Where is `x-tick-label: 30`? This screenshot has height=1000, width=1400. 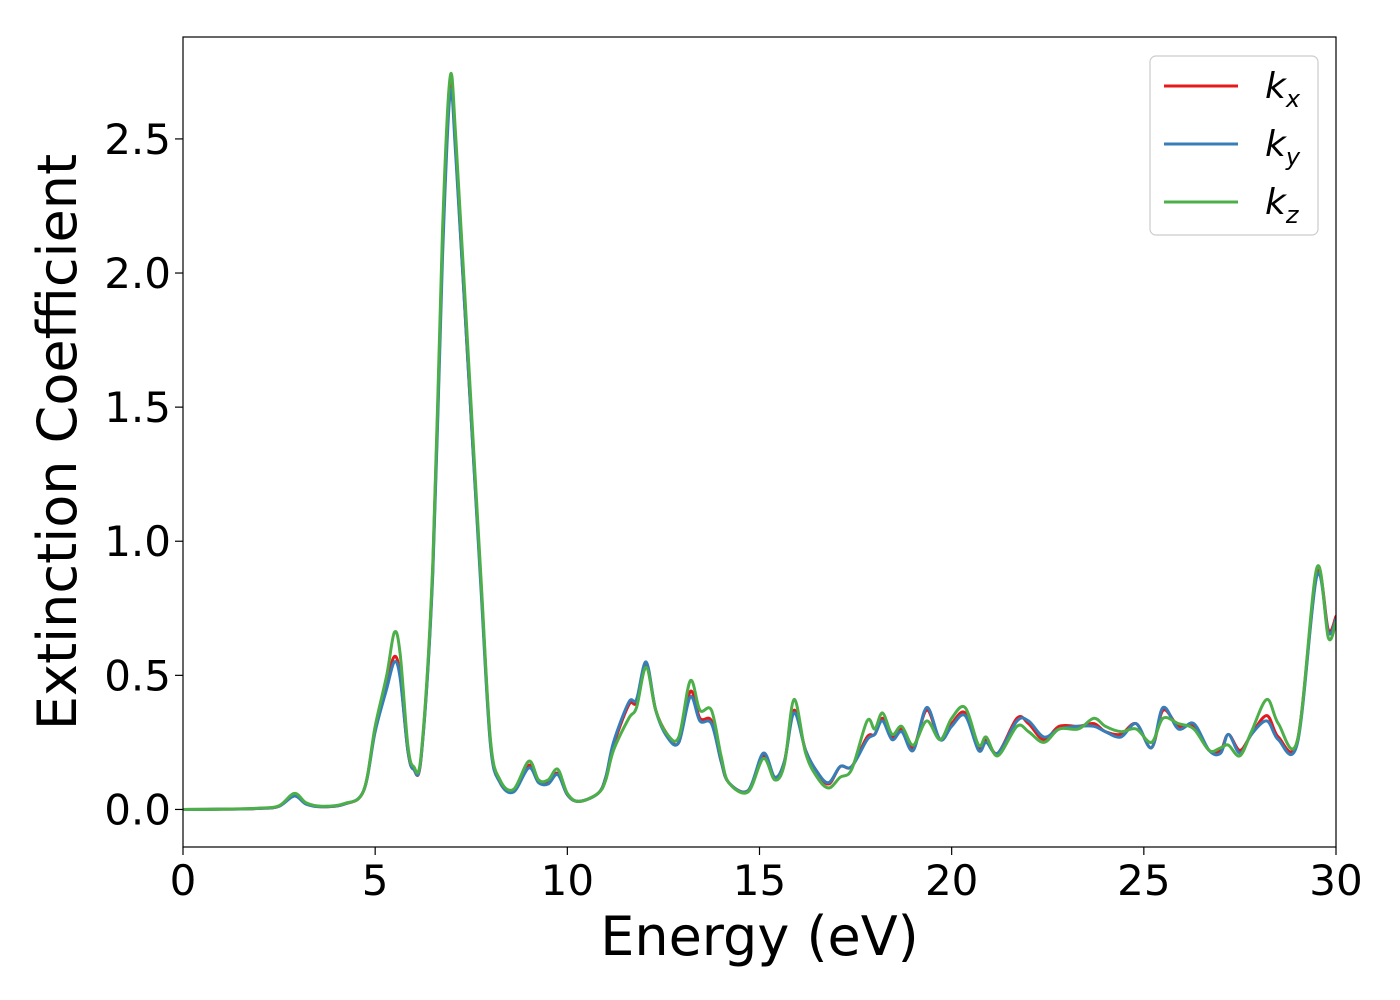
x-tick-label: 30 is located at coordinates (1335, 880).